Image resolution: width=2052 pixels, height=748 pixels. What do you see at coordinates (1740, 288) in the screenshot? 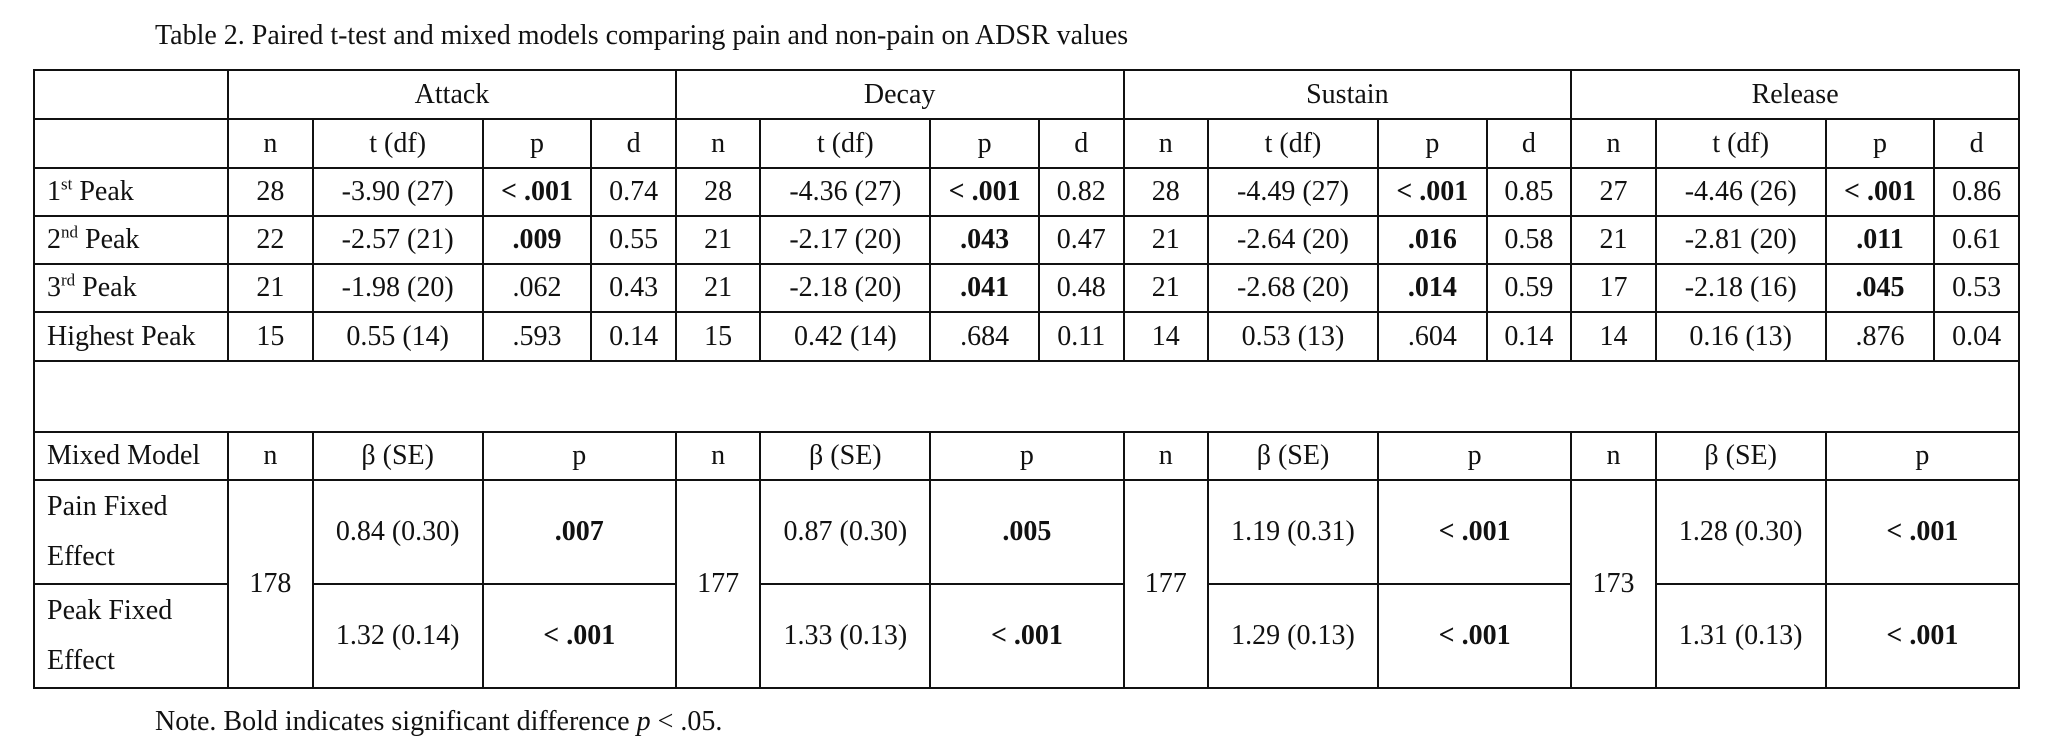
I see `t-df-cell: -2.18 (16)` at bounding box center [1740, 288].